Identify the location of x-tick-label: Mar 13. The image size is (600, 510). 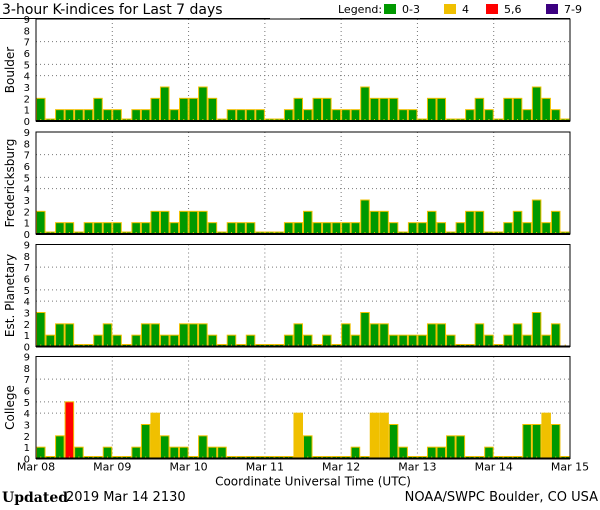
(417, 467).